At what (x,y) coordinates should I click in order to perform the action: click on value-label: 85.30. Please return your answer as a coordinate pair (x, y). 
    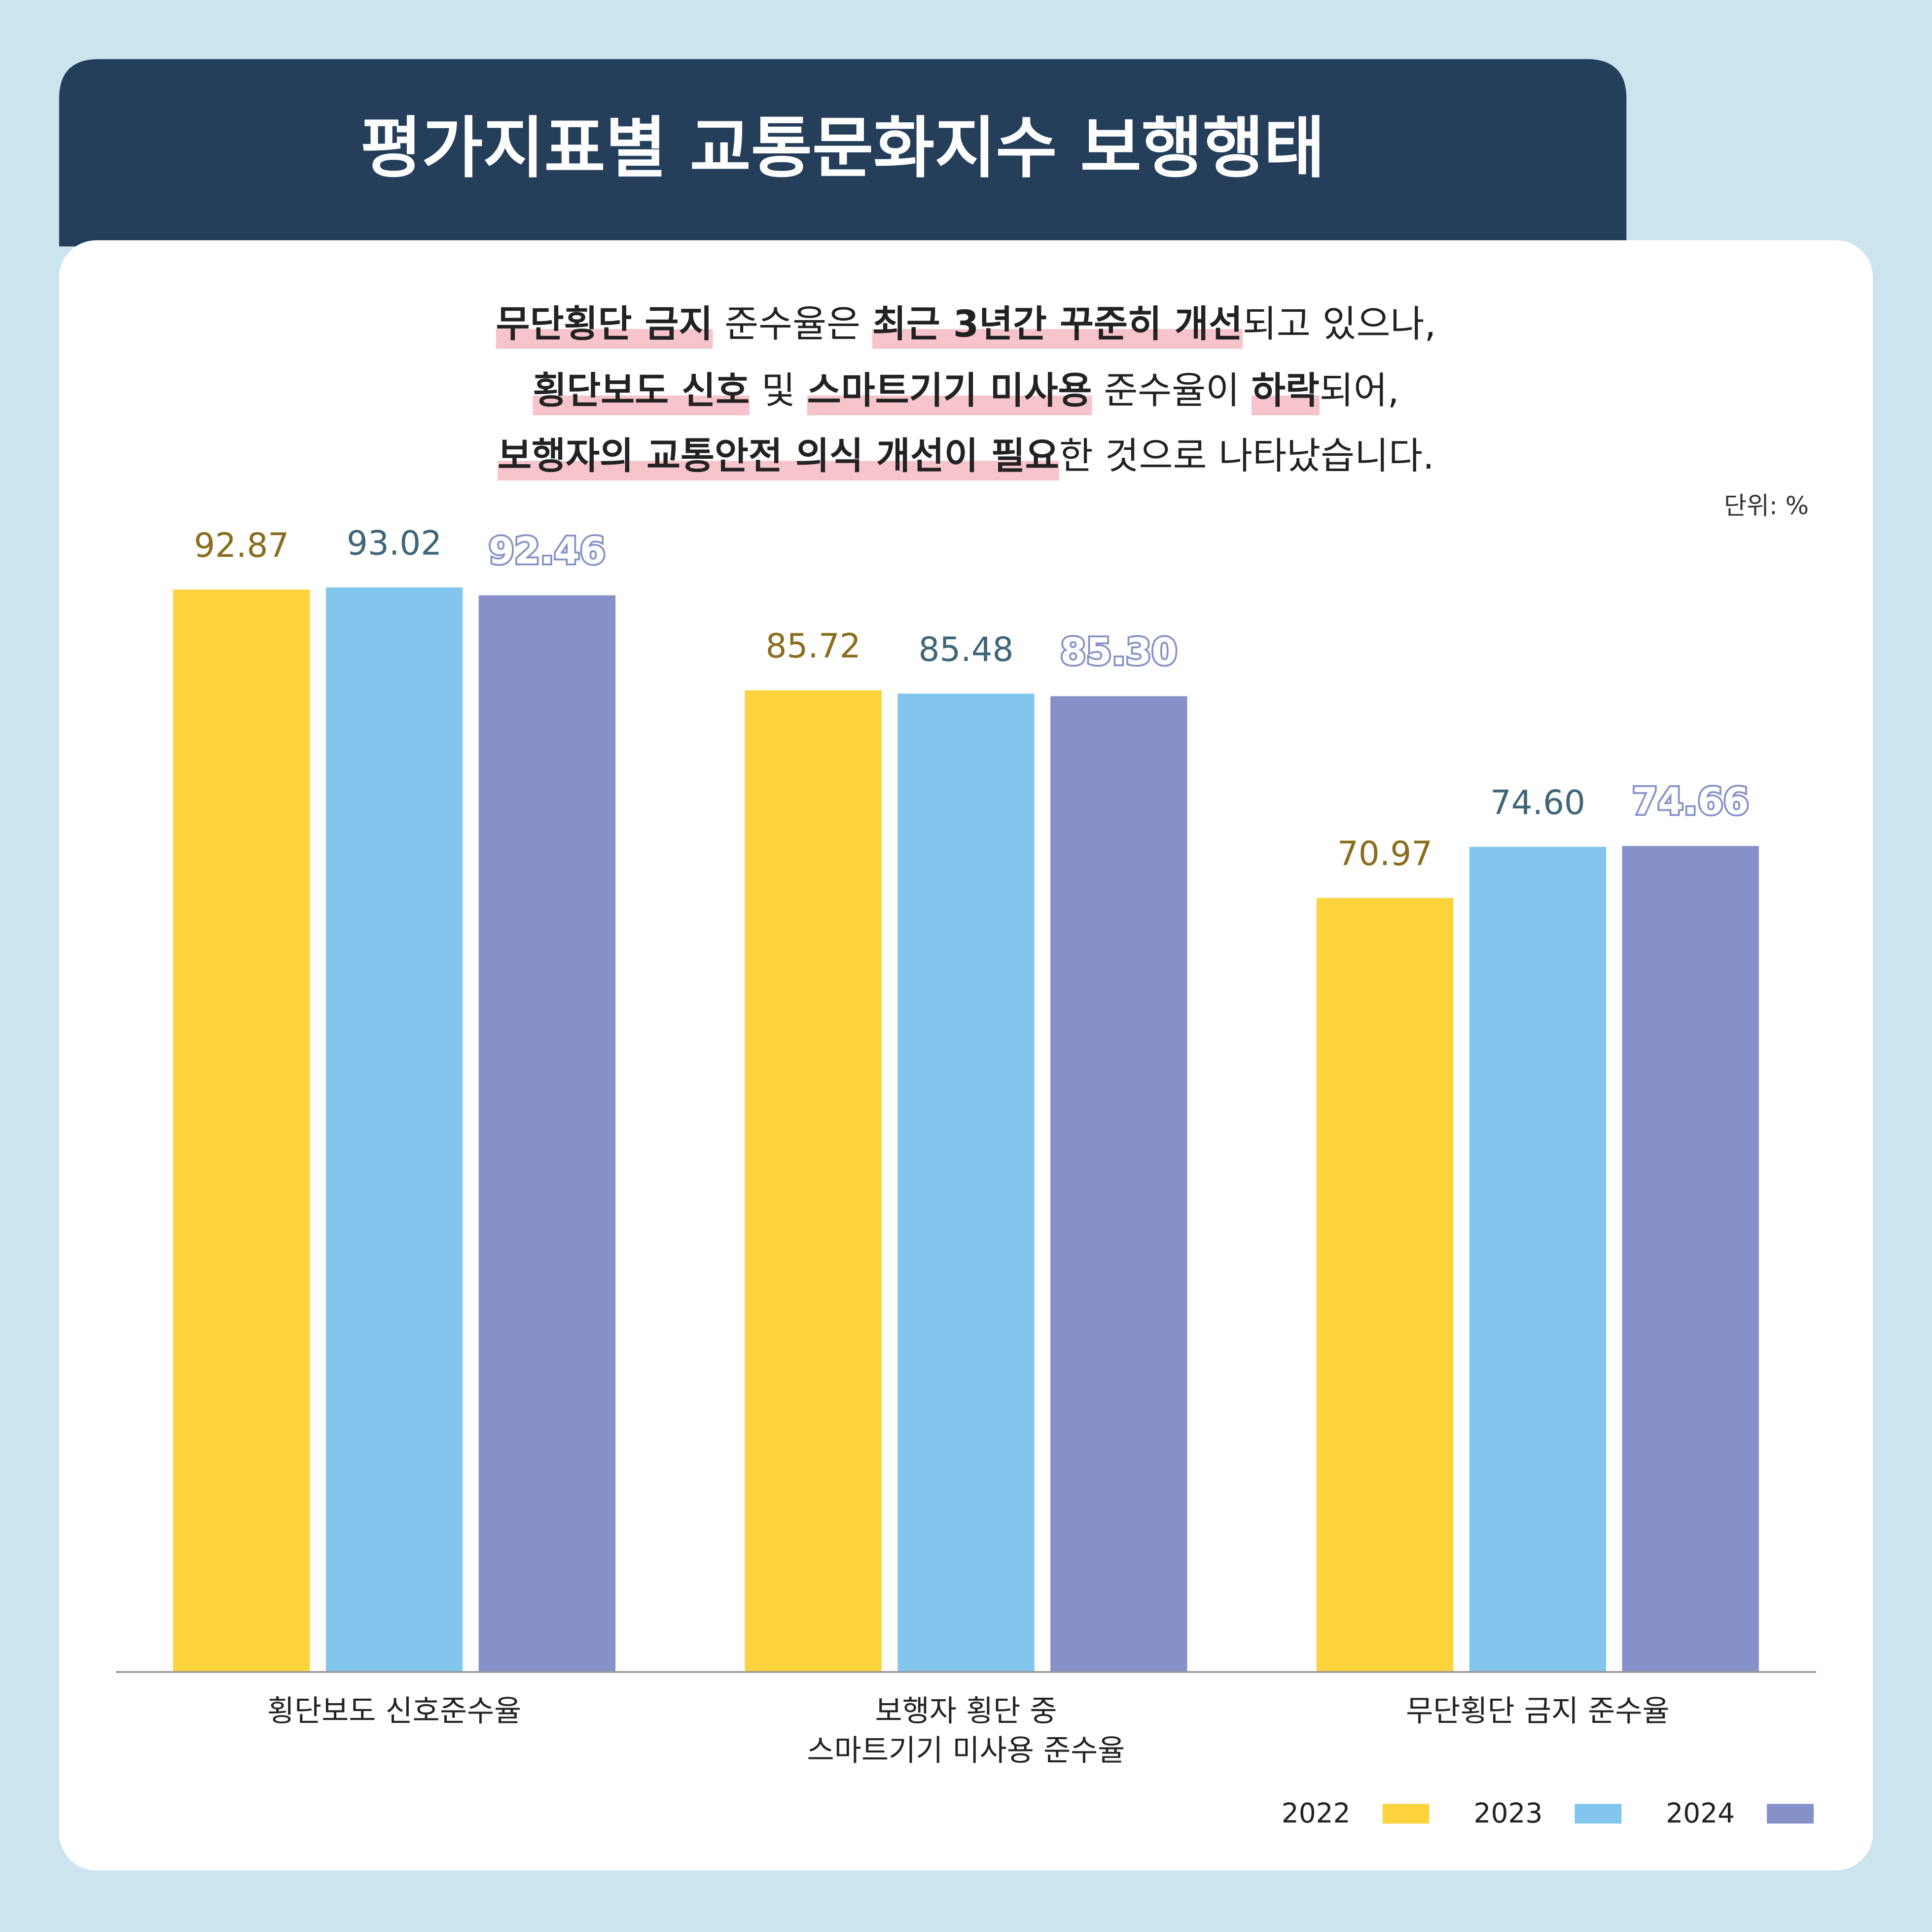
    Looking at the image, I should click on (1118, 651).